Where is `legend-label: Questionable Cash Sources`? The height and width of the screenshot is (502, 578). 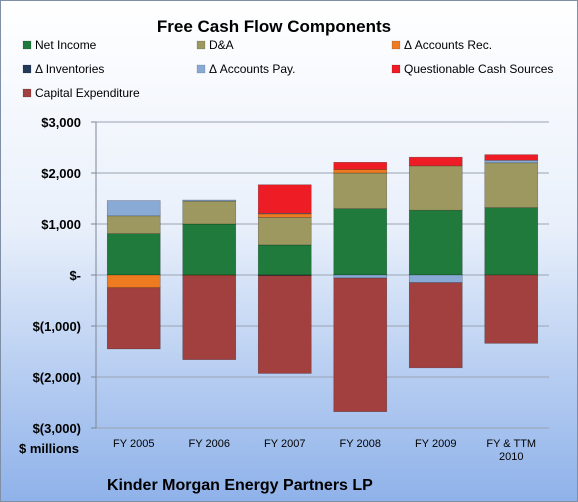 legend-label: Questionable Cash Sources is located at coordinates (478, 69).